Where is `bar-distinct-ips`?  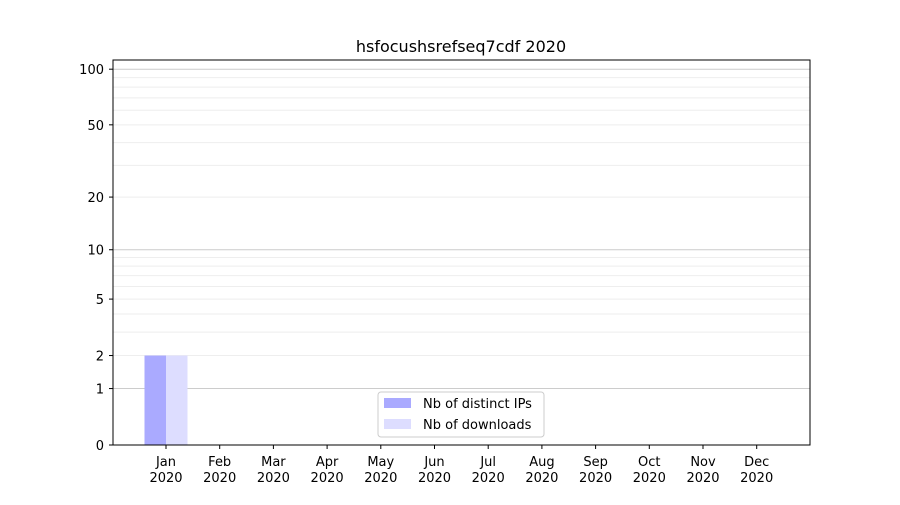 bar-distinct-ips is located at coordinates (155, 400).